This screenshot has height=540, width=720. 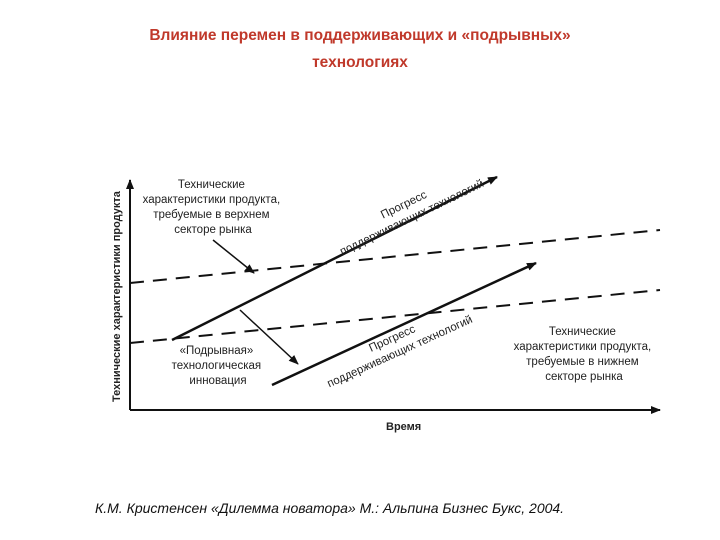 I want to click on disruptive-innovation-label: «Подрывная» технологическая инновация, so click(x=218, y=366).